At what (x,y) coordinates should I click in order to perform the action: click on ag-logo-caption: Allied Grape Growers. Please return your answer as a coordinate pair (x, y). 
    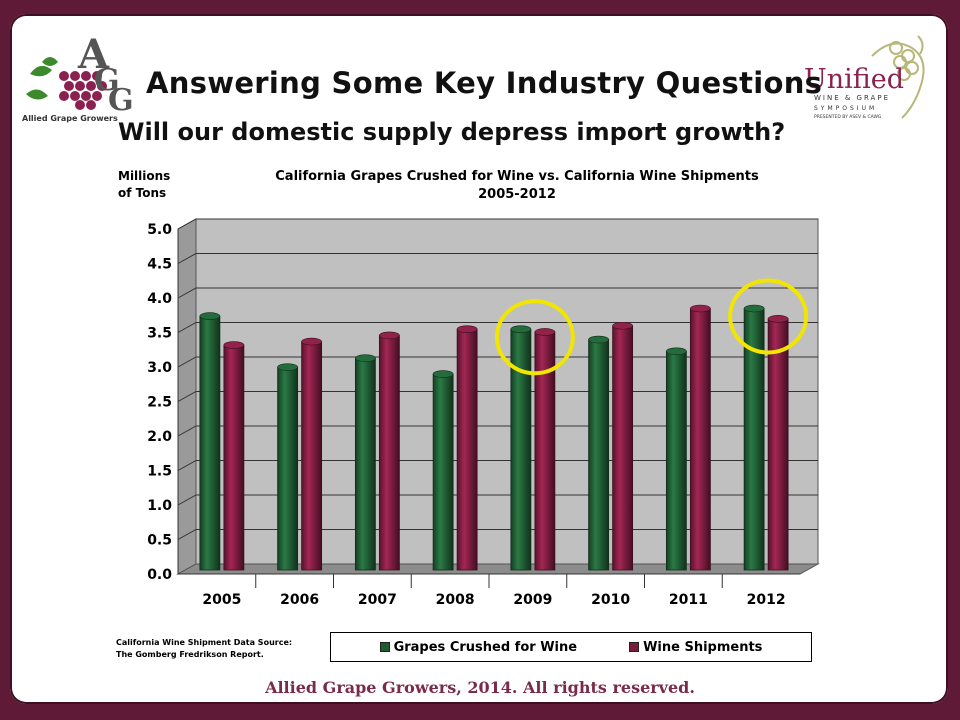
    Looking at the image, I should click on (70, 118).